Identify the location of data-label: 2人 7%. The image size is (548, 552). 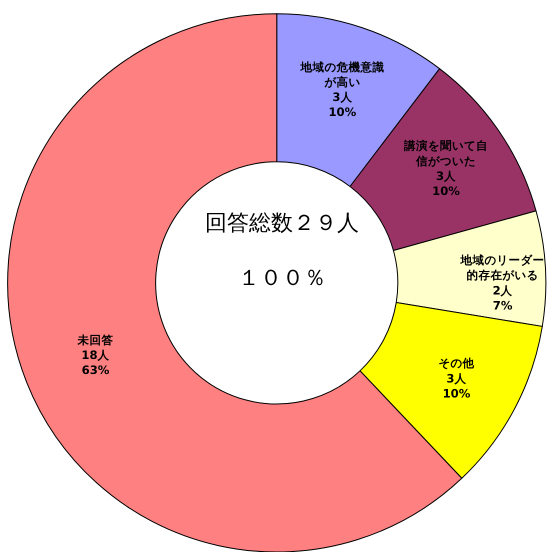
(503, 297).